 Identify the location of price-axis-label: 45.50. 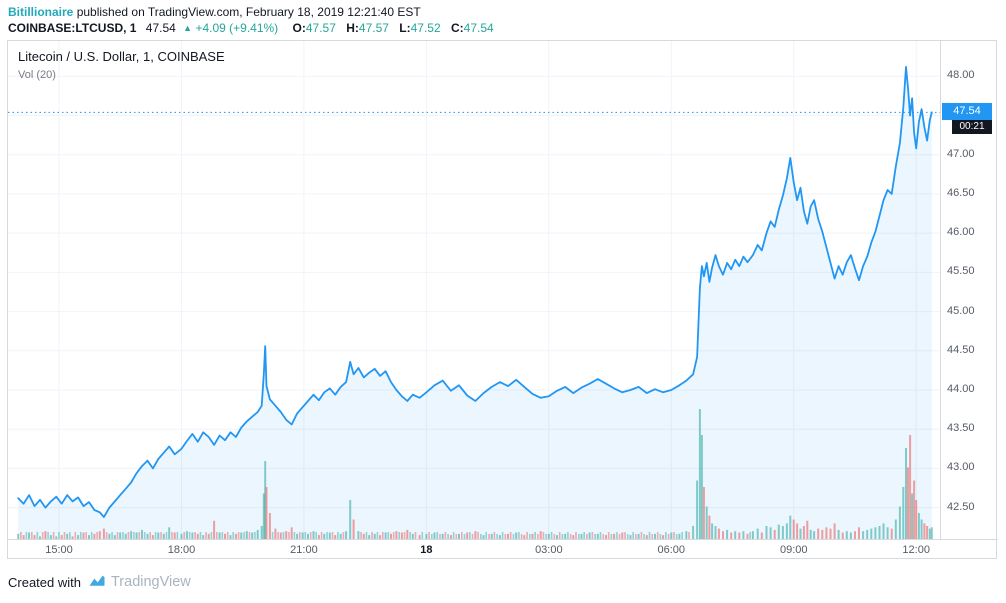
(961, 271).